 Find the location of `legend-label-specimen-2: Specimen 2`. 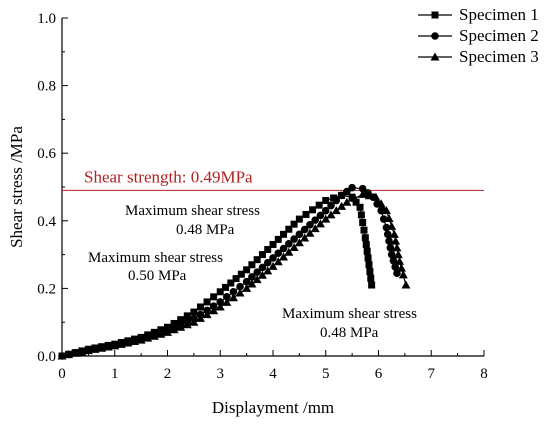

legend-label-specimen-2: Specimen 2 is located at coordinates (499, 35).